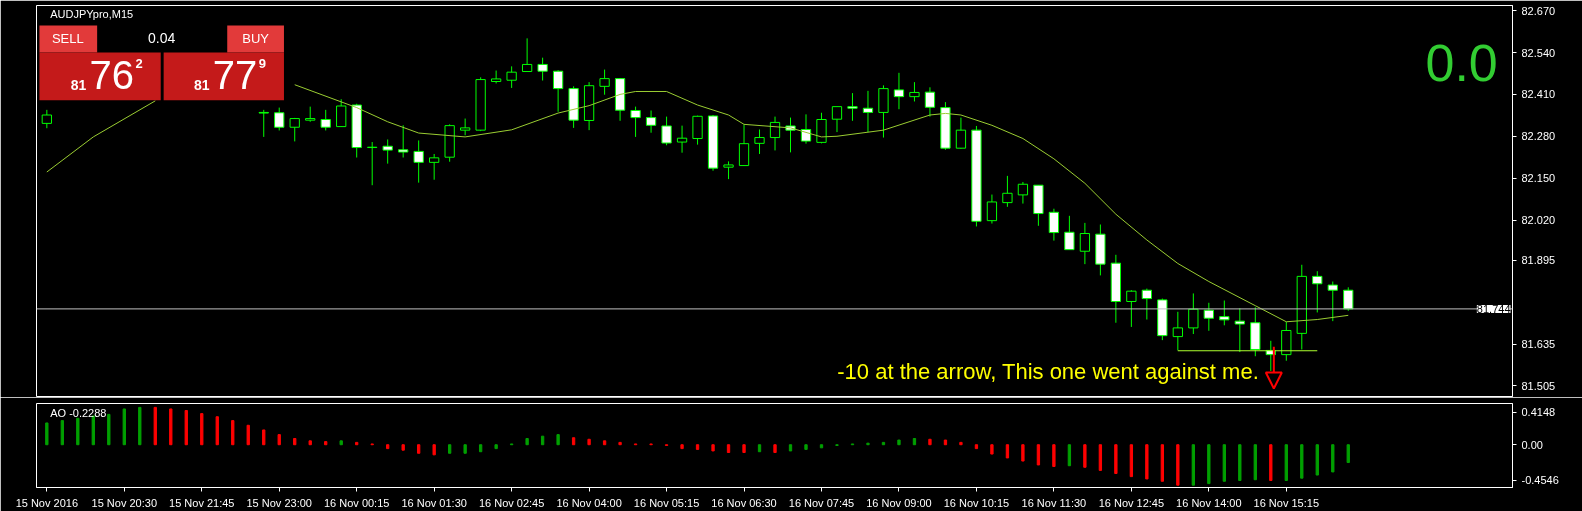 This screenshot has width=1582, height=511. Describe the element at coordinates (1538, 178) in the screenshot. I see `y-tick-label: 82.150` at that location.